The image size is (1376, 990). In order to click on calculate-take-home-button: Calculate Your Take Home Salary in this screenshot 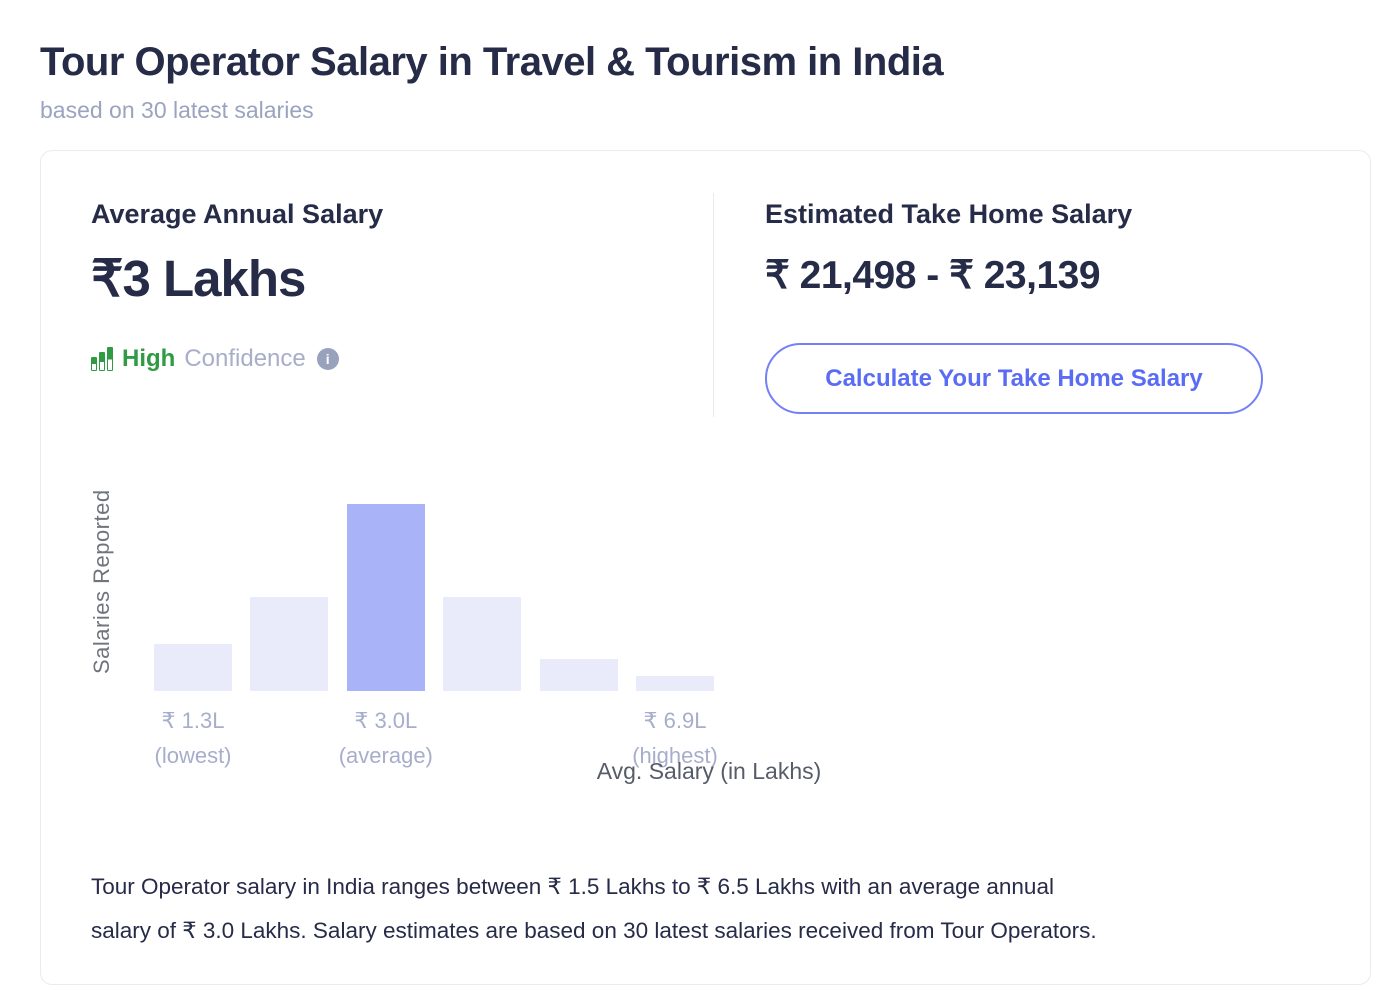, I will do `click(1014, 378)`.